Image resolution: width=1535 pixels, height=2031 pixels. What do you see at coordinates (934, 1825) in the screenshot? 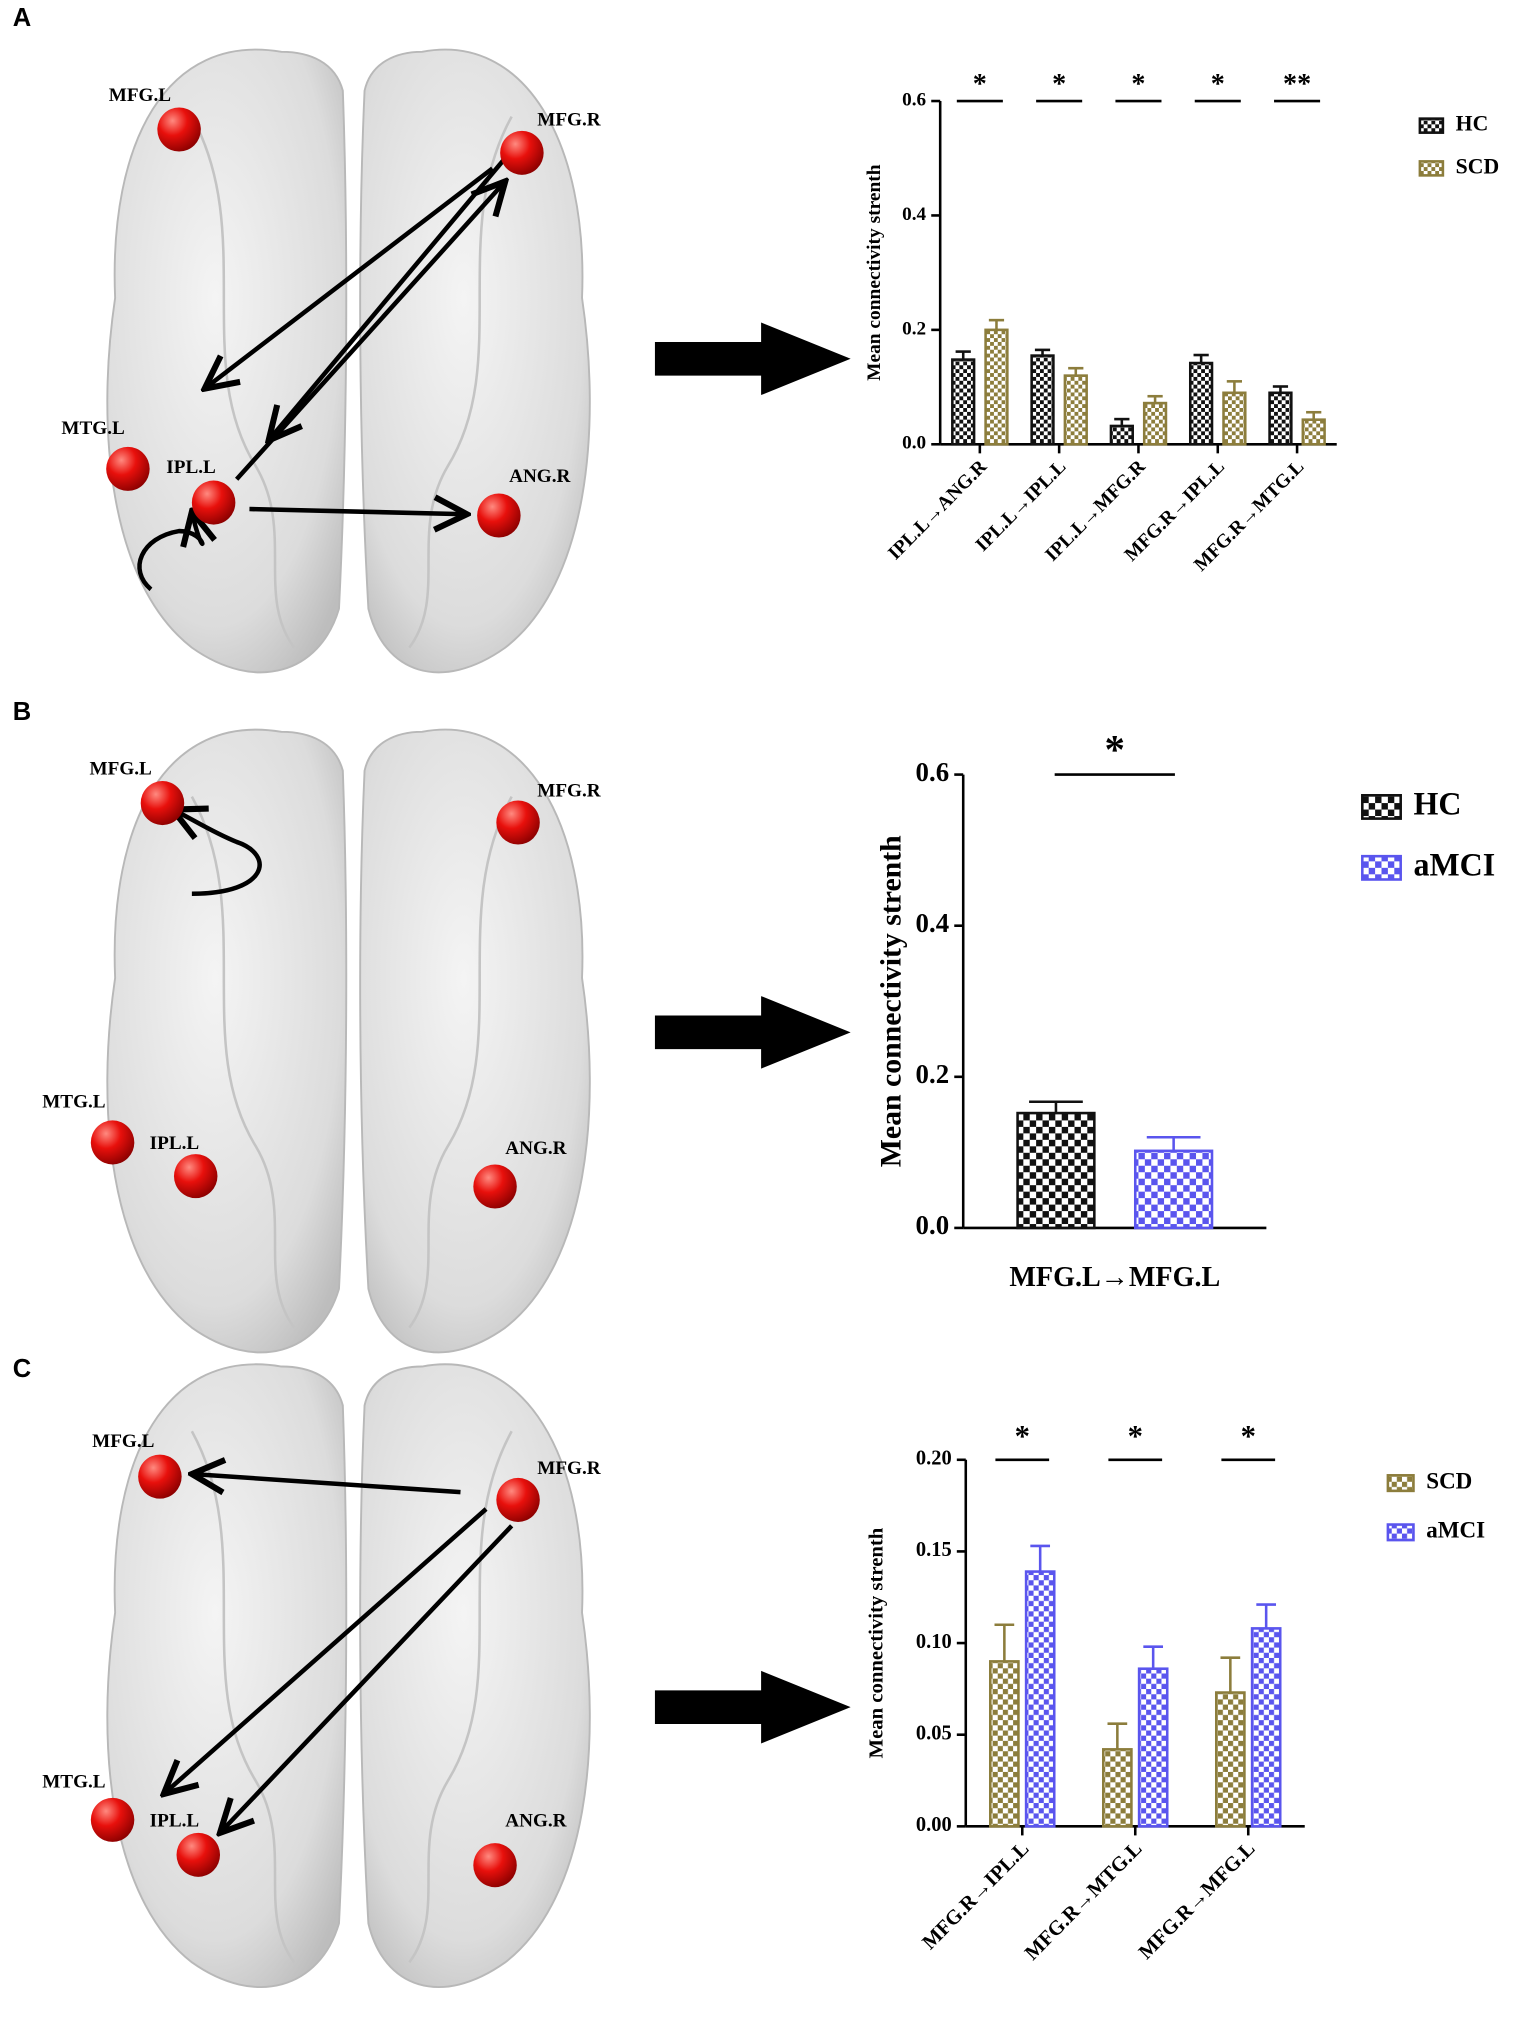
I see `y-tick-label: 0.00` at bounding box center [934, 1825].